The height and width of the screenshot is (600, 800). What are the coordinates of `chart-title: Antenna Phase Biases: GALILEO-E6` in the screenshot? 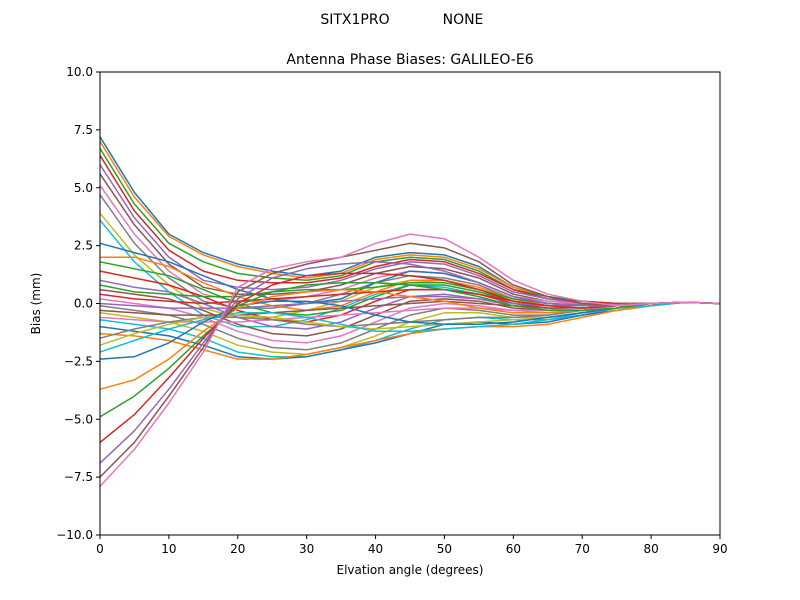 It's located at (409, 60).